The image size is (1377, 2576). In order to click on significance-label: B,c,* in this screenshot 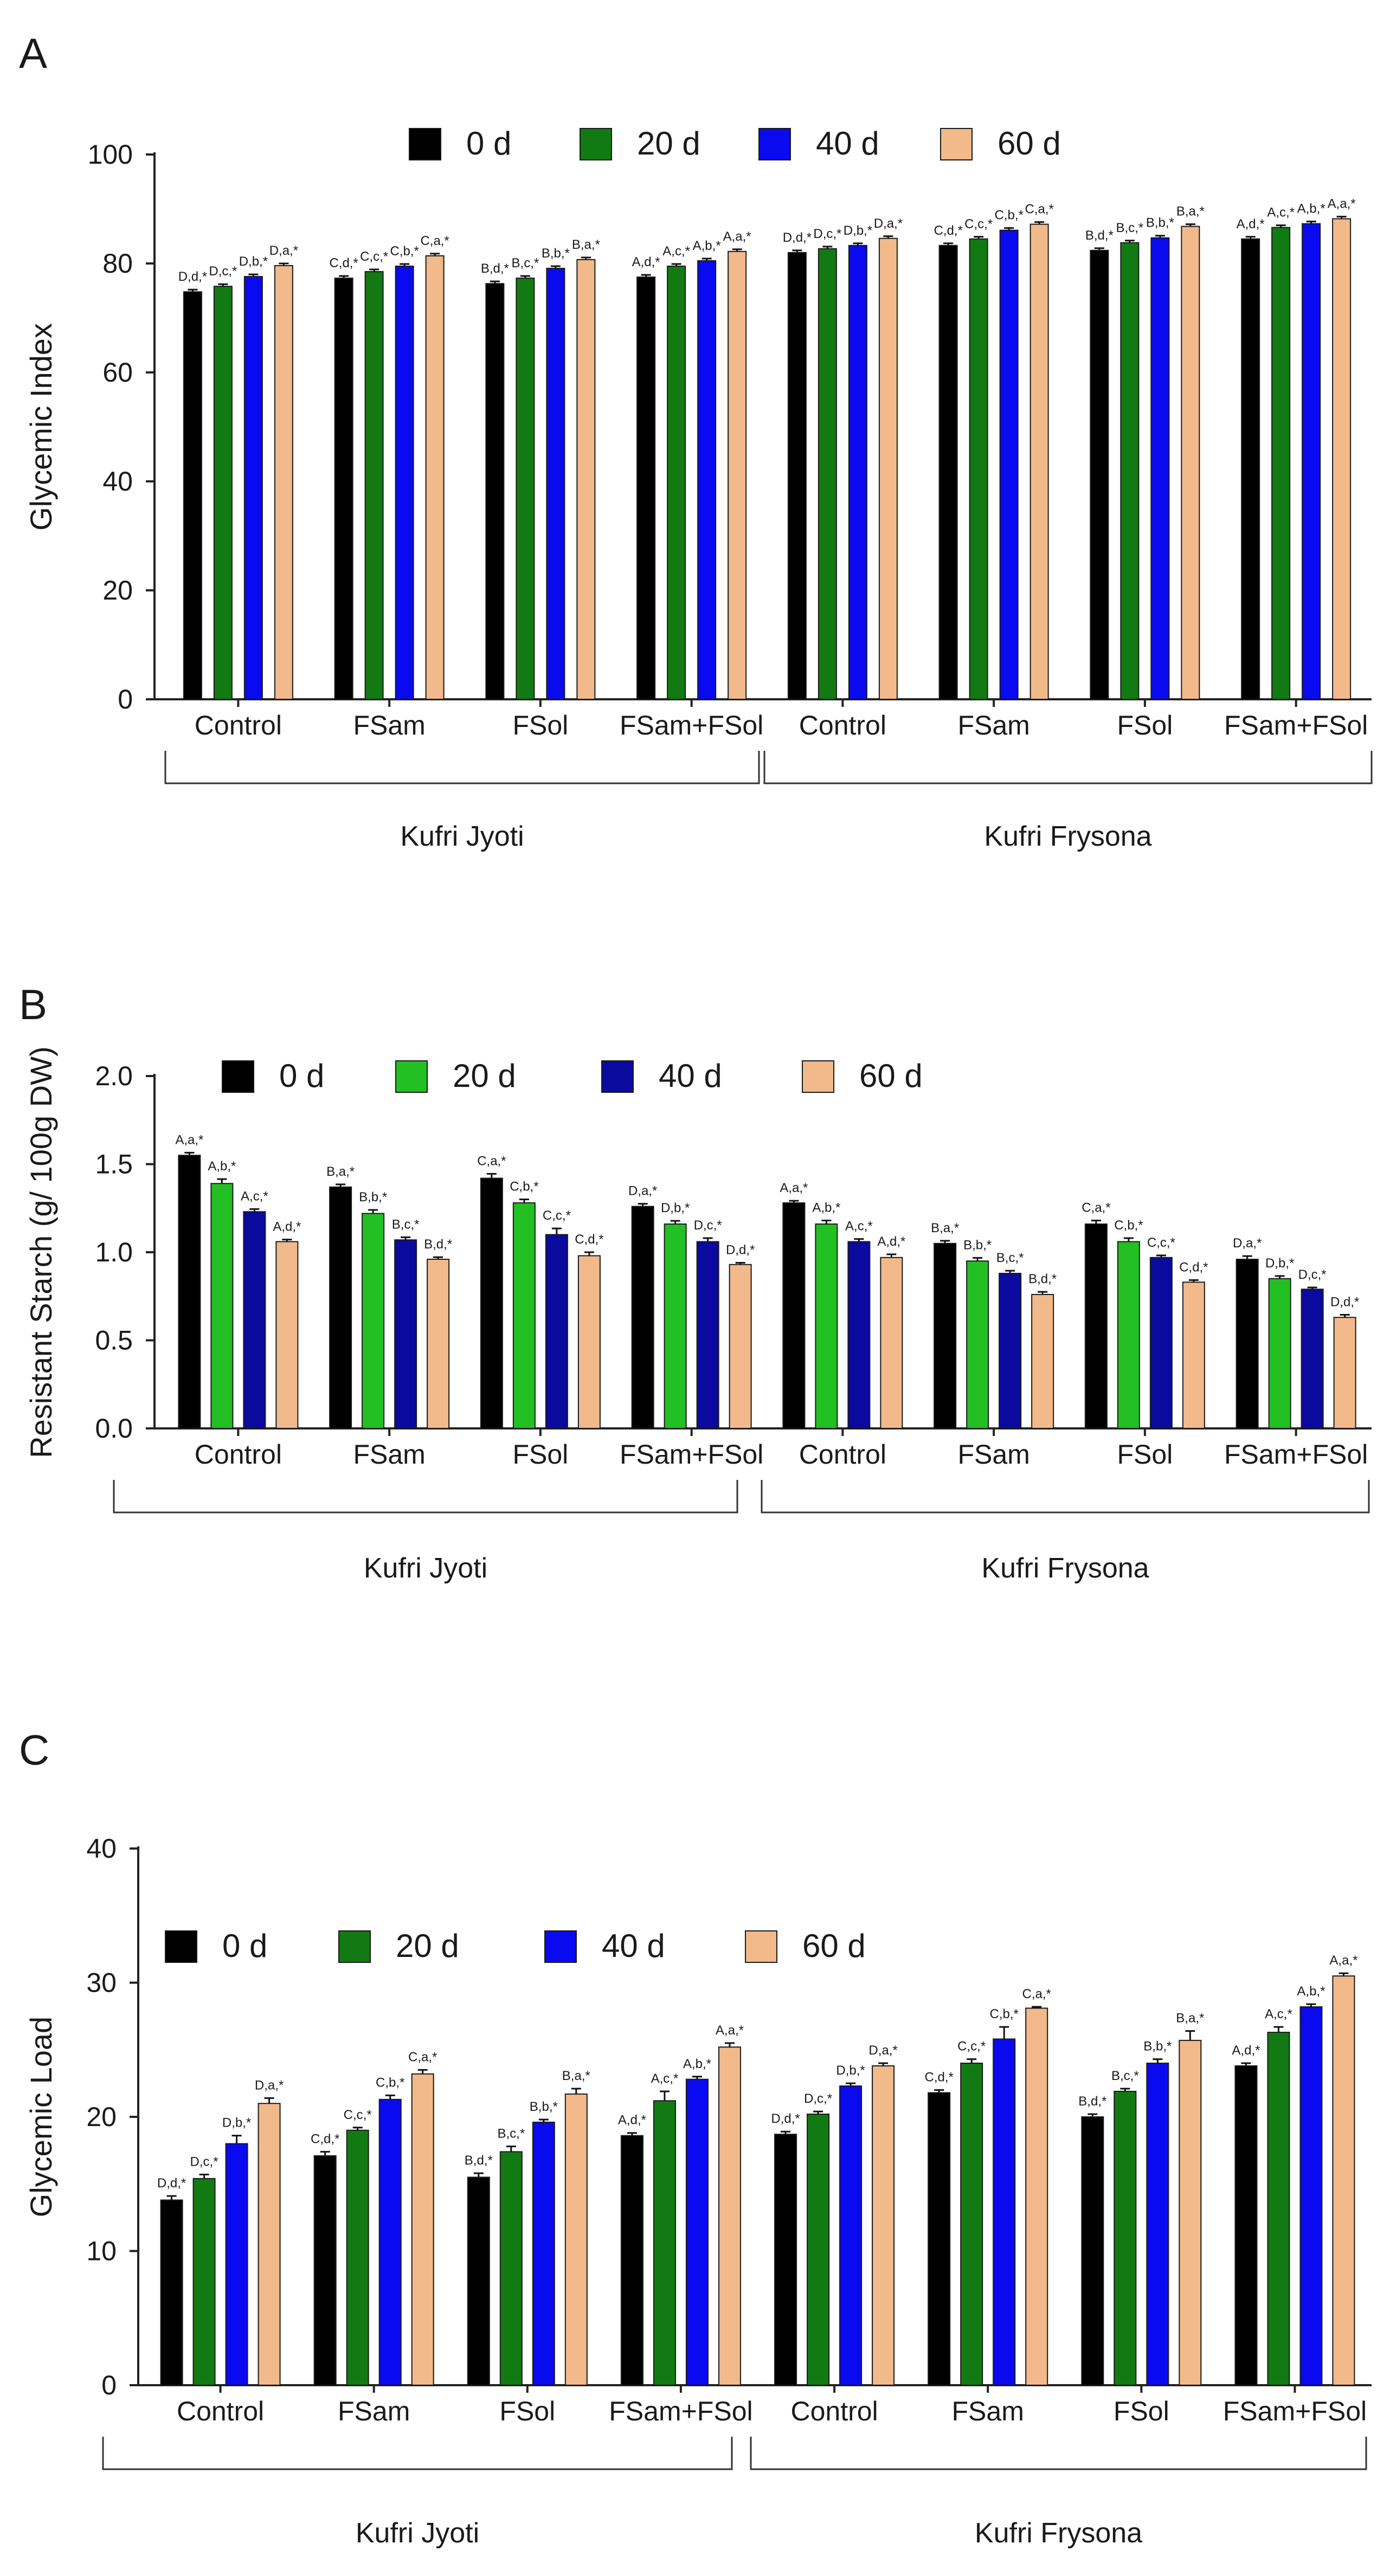, I will do `click(525, 263)`.